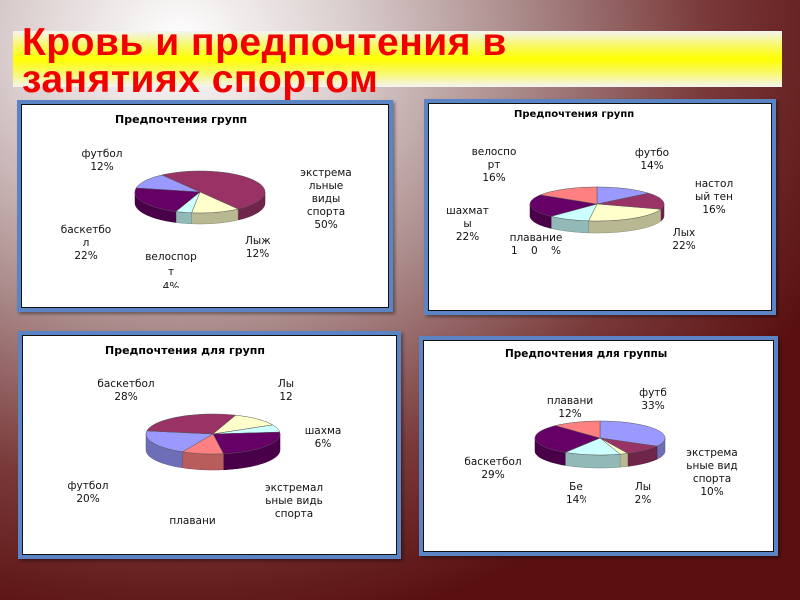 The width and height of the screenshot is (800, 600). What do you see at coordinates (586, 354) in the screenshot?
I see `chart-title: Предпочтения для группы` at bounding box center [586, 354].